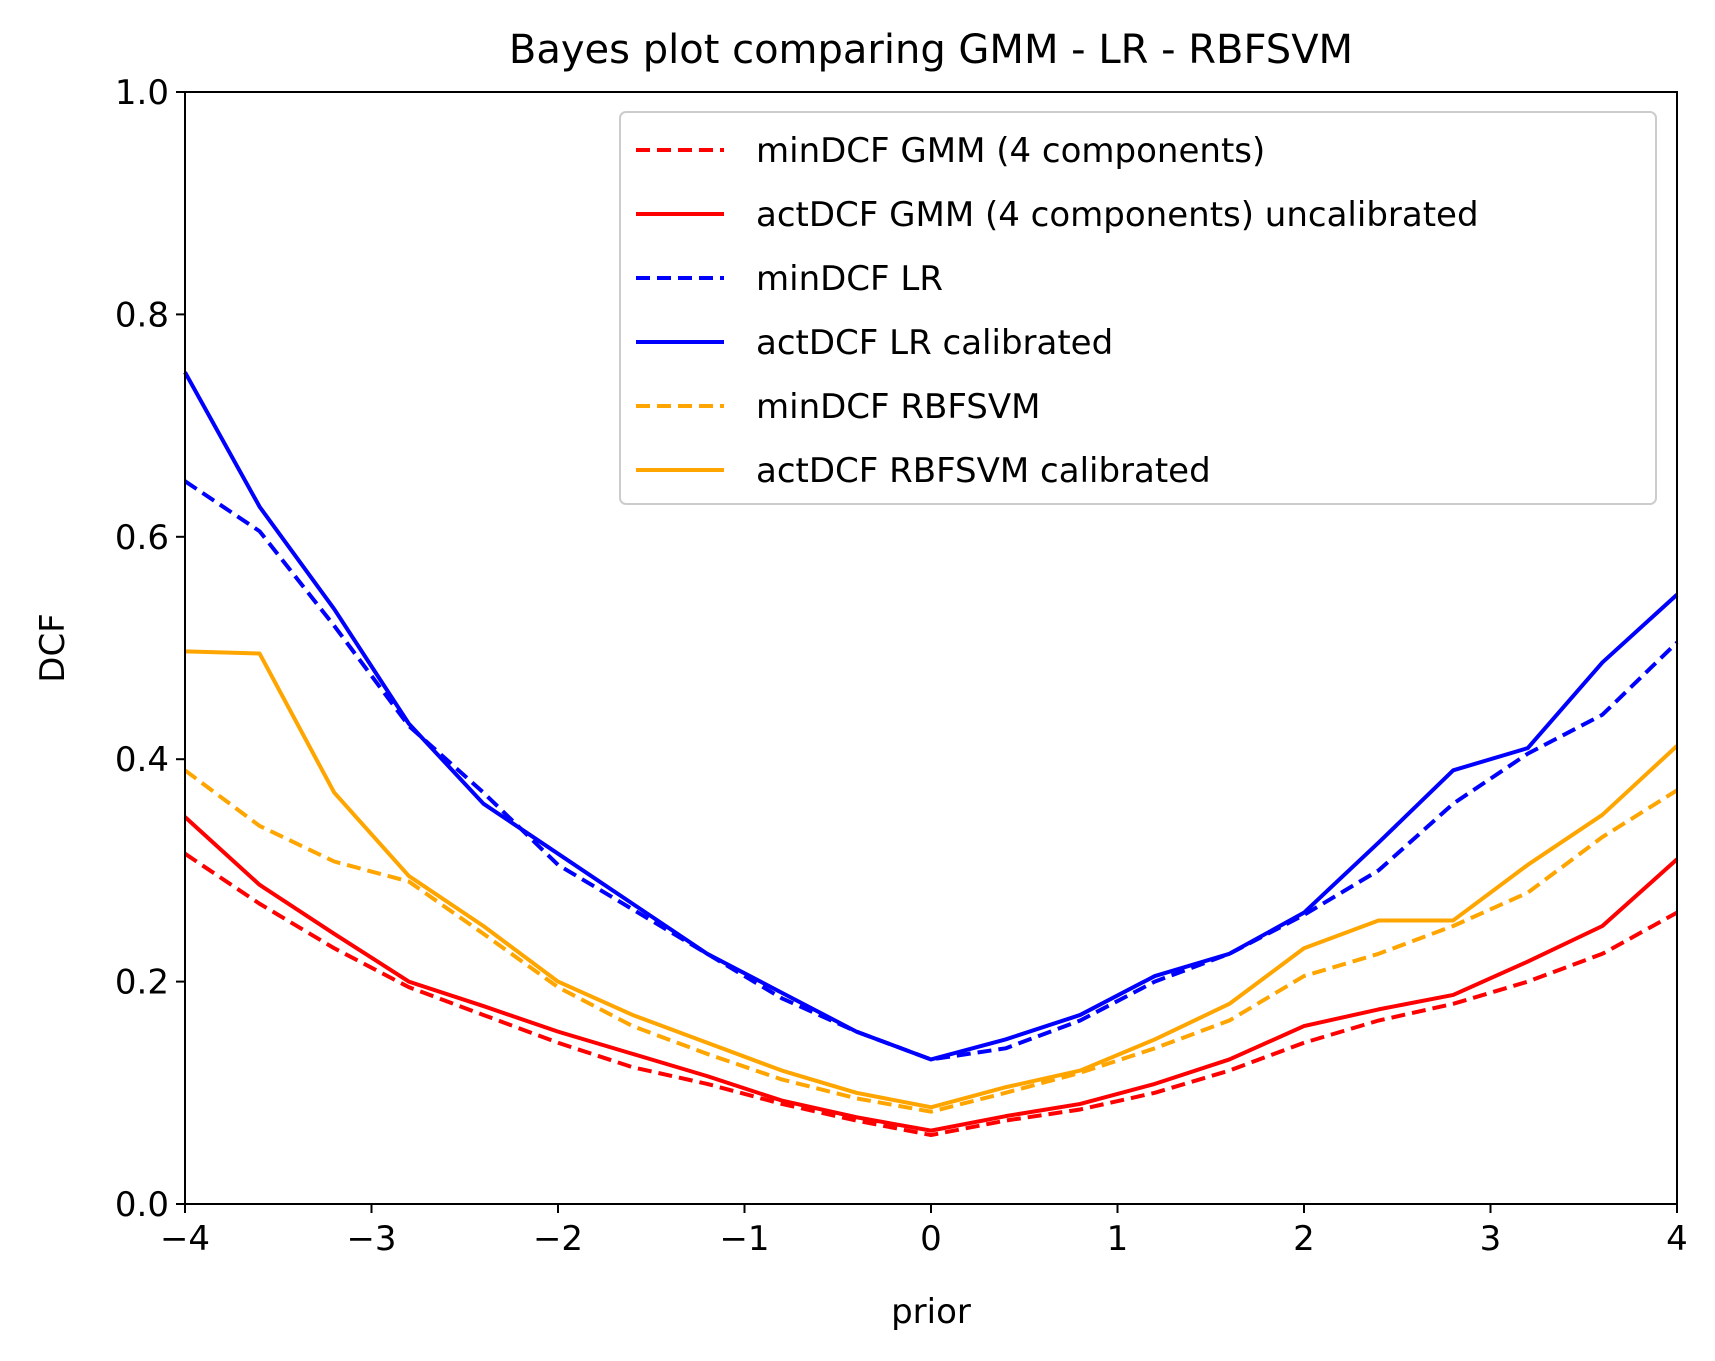 The width and height of the screenshot is (1715, 1361). What do you see at coordinates (185, 1239) in the screenshot?
I see `x-tick-label: −4` at bounding box center [185, 1239].